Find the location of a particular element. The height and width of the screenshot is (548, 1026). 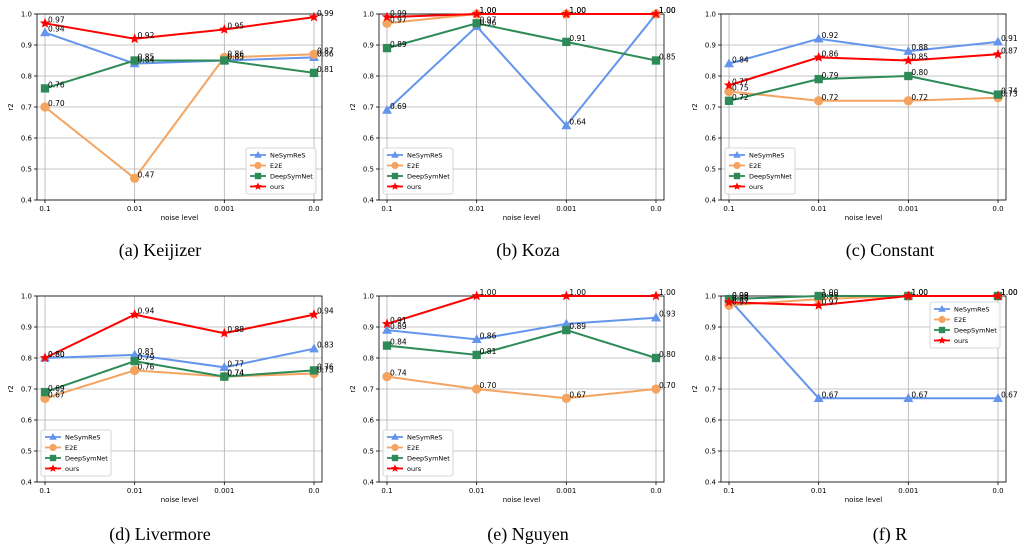

series-nesymres is located at coordinates (521, 69).